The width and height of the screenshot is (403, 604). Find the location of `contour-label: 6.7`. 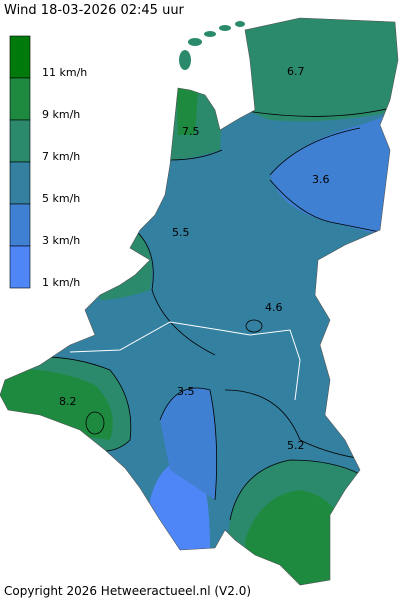

contour-label: 6.7 is located at coordinates (296, 71).